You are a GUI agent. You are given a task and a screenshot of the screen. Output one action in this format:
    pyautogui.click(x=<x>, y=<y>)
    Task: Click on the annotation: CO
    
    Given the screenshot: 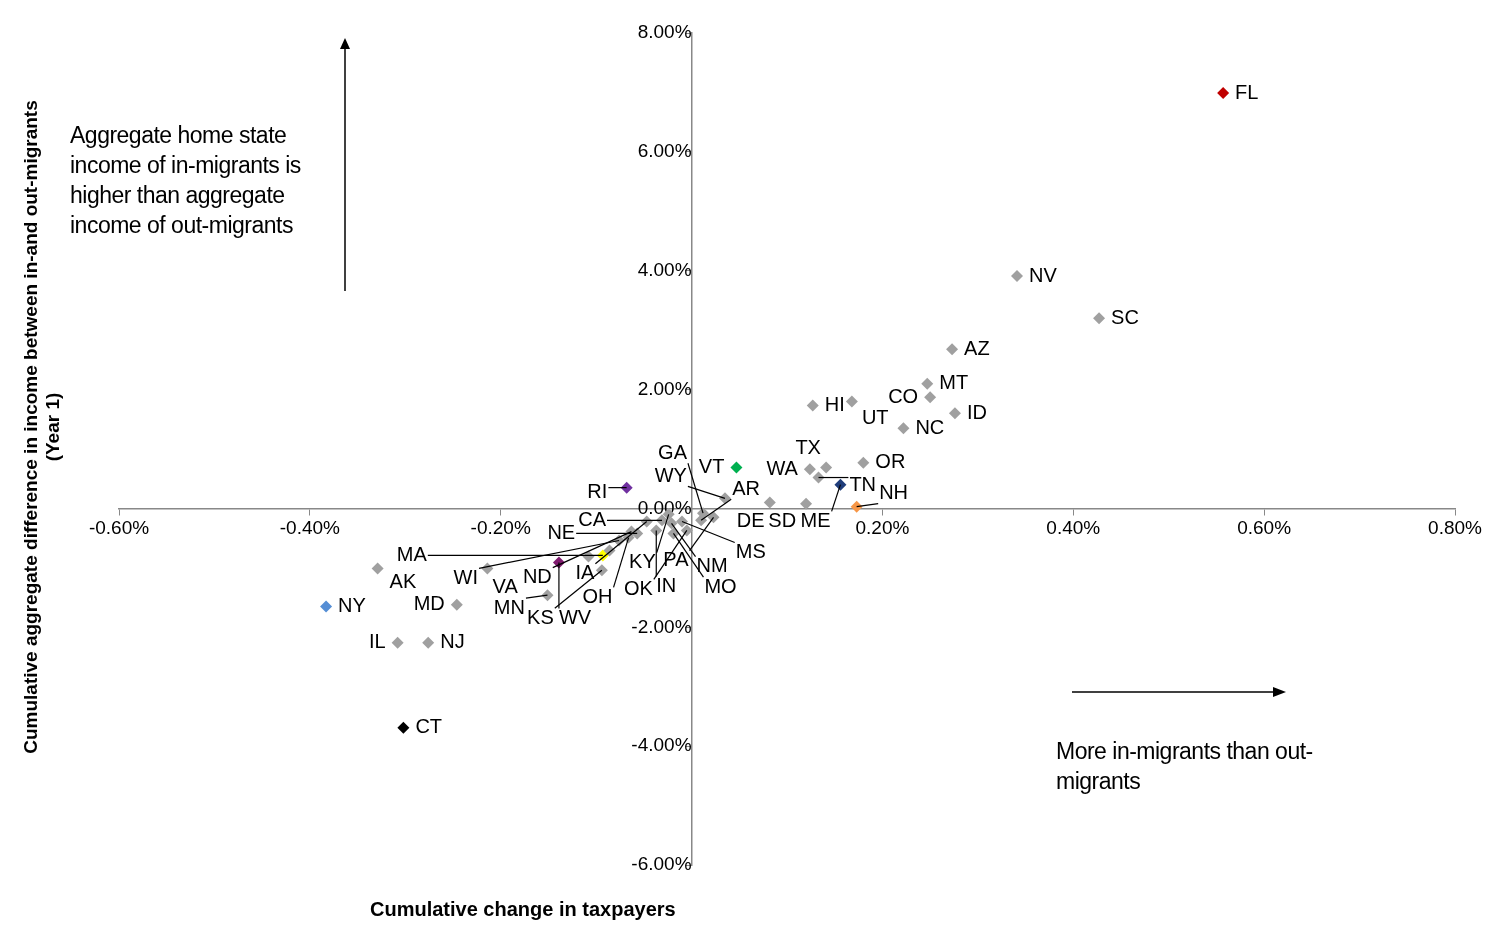 What is the action you would take?
    pyautogui.click(x=903, y=395)
    